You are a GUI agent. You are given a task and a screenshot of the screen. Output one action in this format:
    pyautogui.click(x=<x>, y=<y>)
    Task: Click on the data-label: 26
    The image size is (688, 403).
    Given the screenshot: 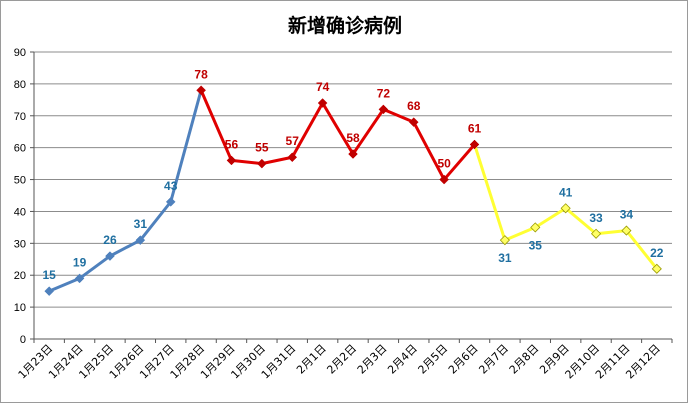 What is the action you would take?
    pyautogui.click(x=110, y=240)
    